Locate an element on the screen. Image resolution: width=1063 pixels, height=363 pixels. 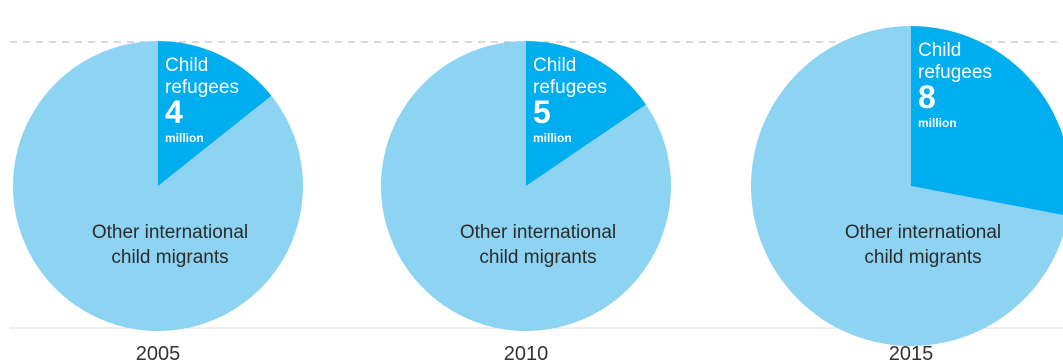
label-refugees-value-2015: 8 is located at coordinates (927, 97).